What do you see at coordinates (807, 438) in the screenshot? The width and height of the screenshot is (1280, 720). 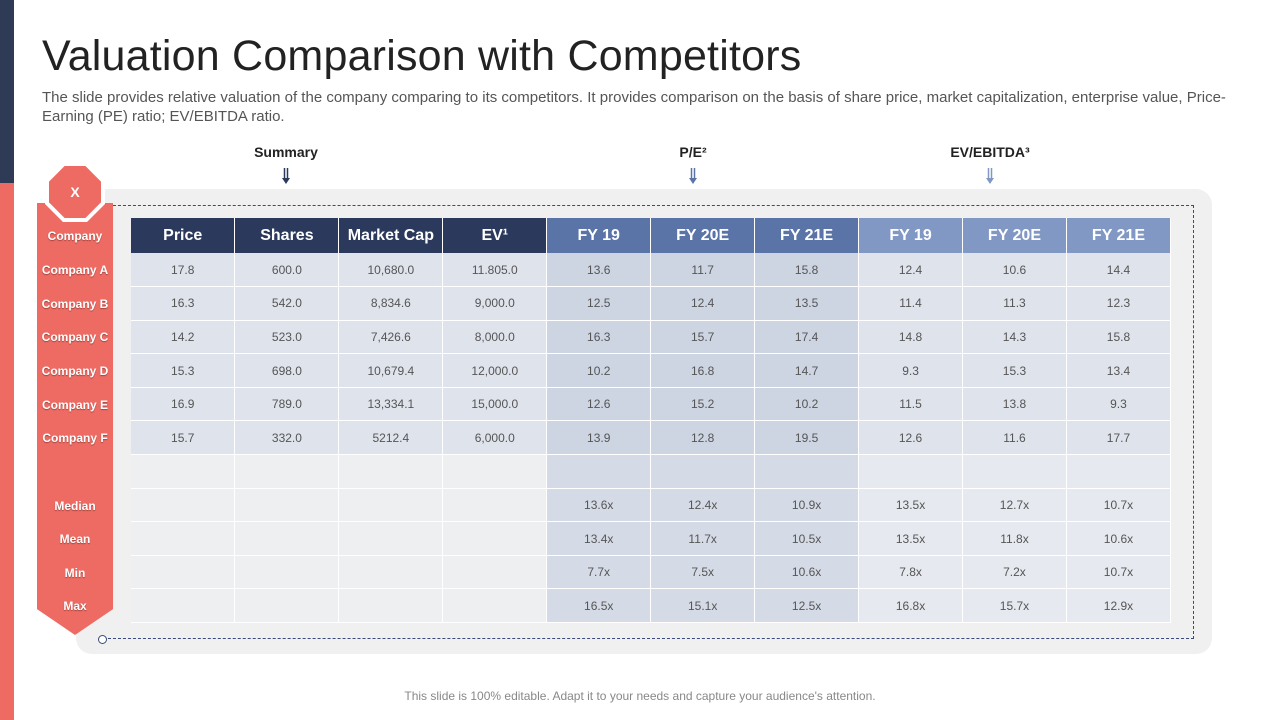 I see `table-cell: 19.5` at bounding box center [807, 438].